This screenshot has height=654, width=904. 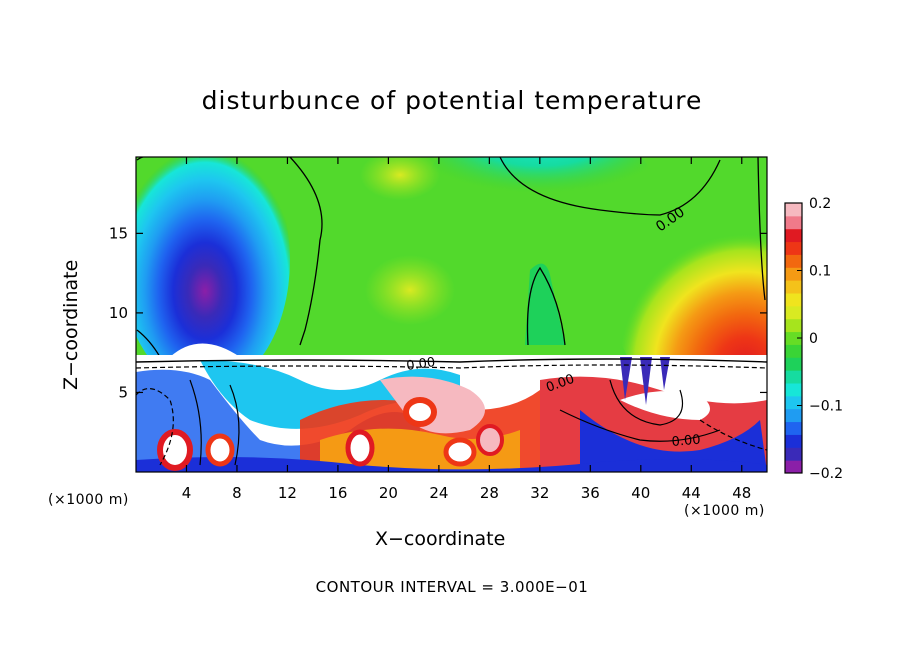 I want to click on yellow-patch-top, so click(x=400, y=178).